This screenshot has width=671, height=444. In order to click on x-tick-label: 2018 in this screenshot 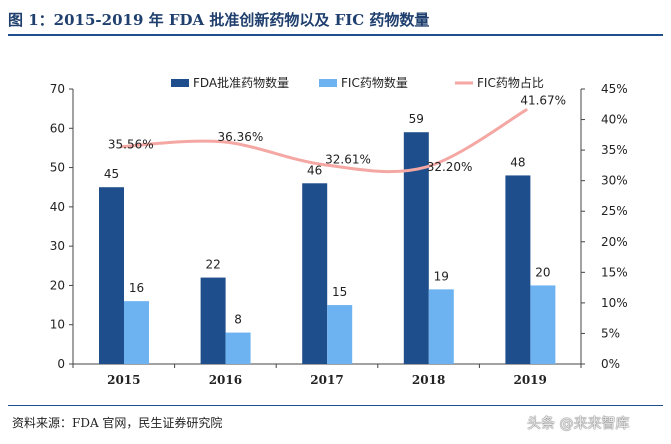, I will do `click(428, 380)`.